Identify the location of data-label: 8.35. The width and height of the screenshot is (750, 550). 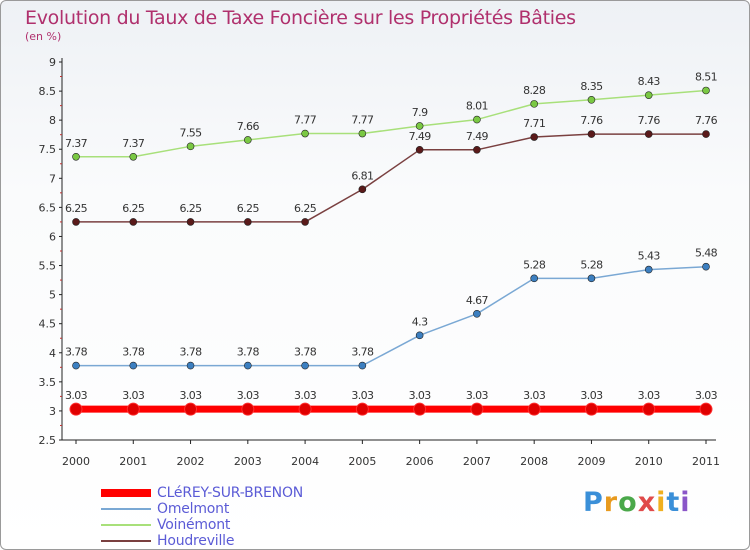
(591, 86).